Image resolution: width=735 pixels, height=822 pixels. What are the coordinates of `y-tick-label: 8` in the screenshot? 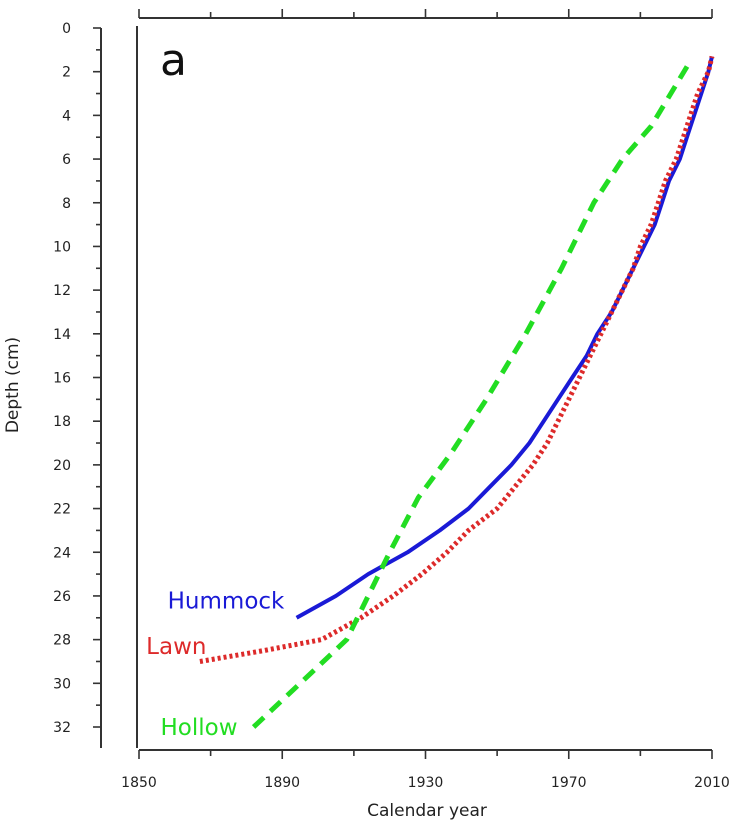 It's located at (66, 204).